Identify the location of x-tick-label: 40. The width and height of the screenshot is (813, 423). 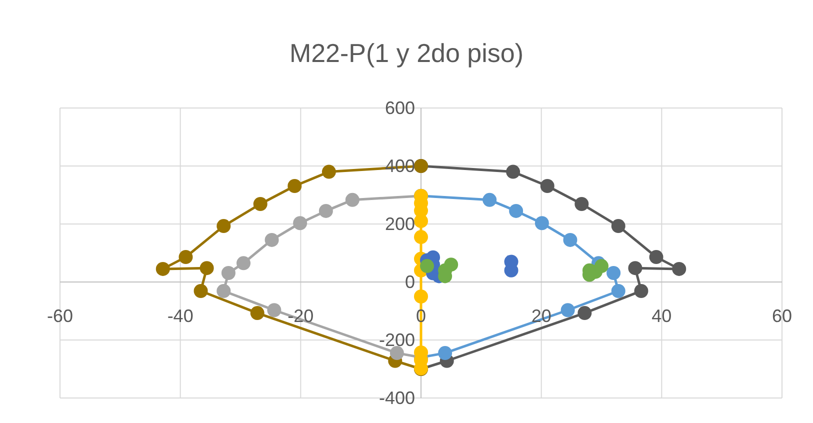
(662, 316).